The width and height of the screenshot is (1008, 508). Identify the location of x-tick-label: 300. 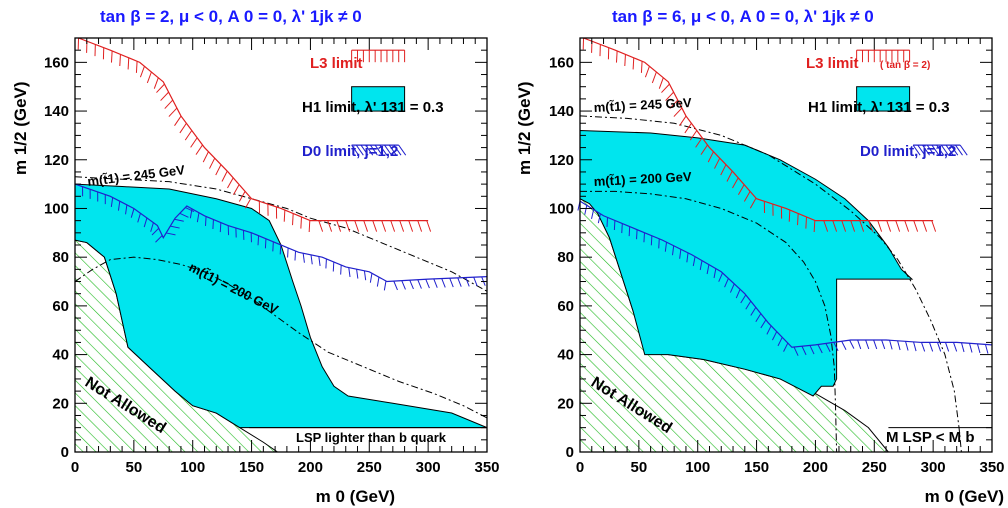
(933, 467).